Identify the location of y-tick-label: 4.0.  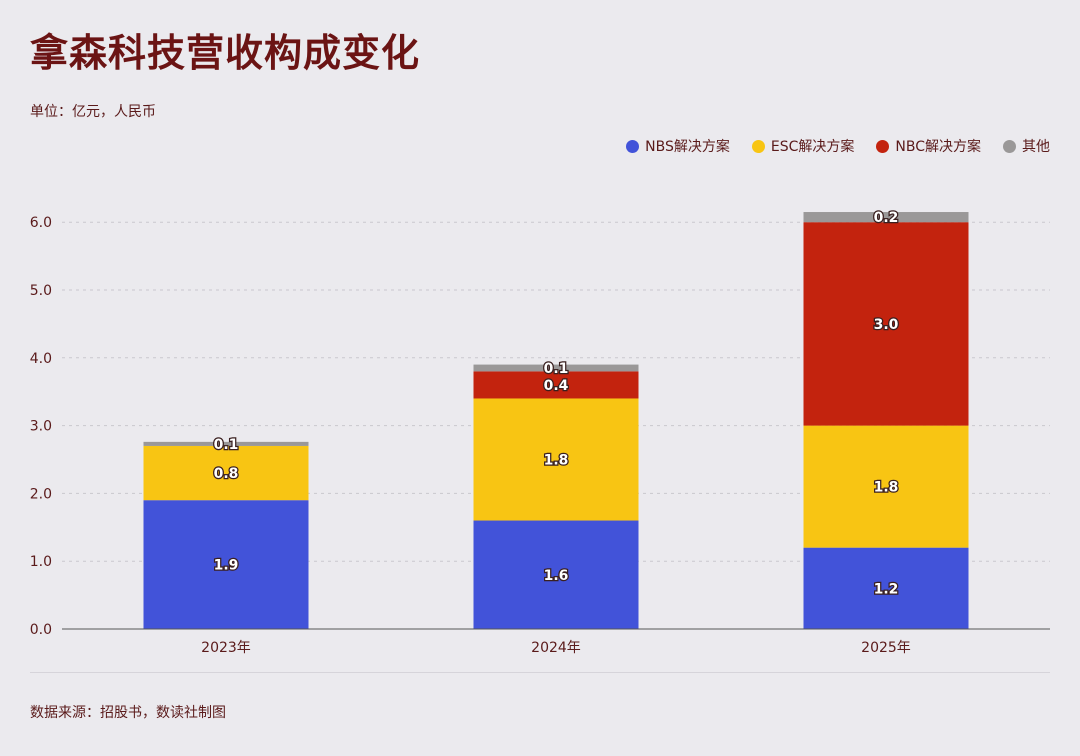
(41, 359).